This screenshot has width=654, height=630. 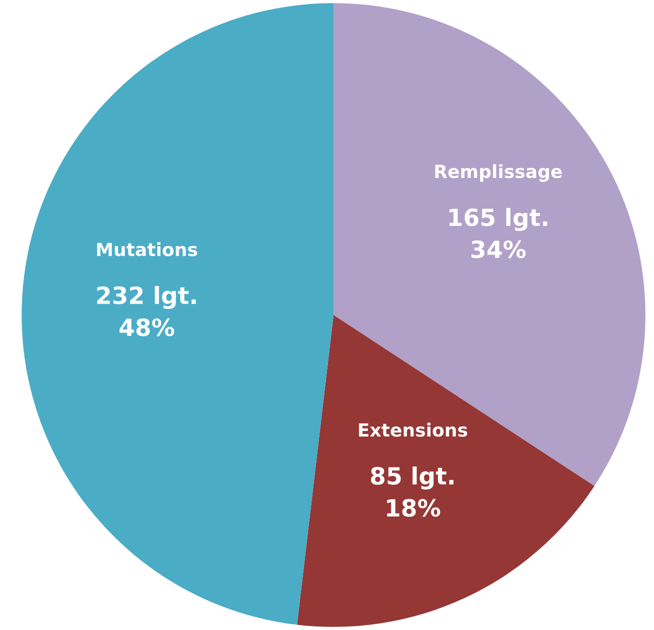 I want to click on slice-label: Remplissage, so click(x=498, y=173).